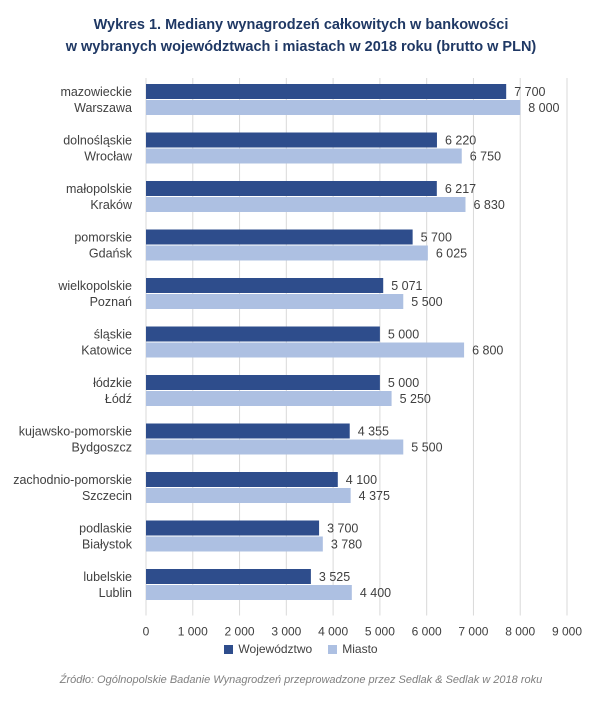 Image resolution: width=602 pixels, height=710 pixels. What do you see at coordinates (106, 351) in the screenshot?
I see `category-label-miasto: Katowice` at bounding box center [106, 351].